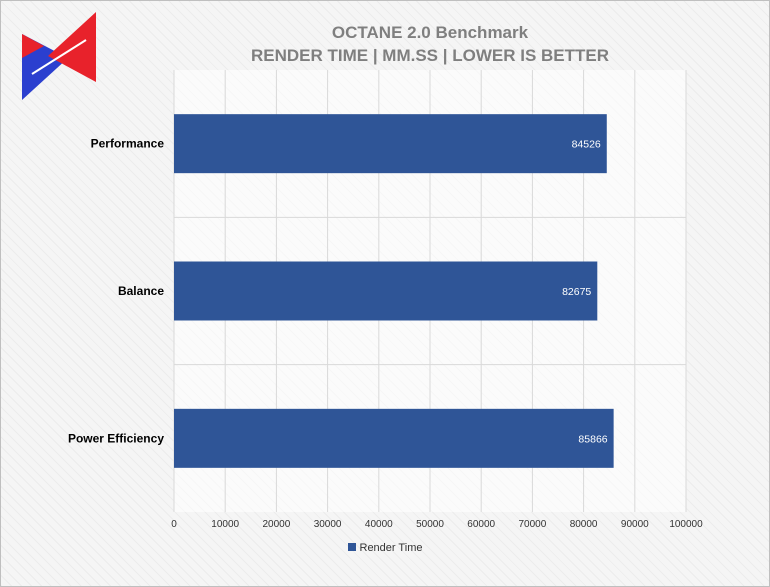 The height and width of the screenshot is (587, 770). Describe the element at coordinates (586, 145) in the screenshot. I see `data-label: 84526` at that location.